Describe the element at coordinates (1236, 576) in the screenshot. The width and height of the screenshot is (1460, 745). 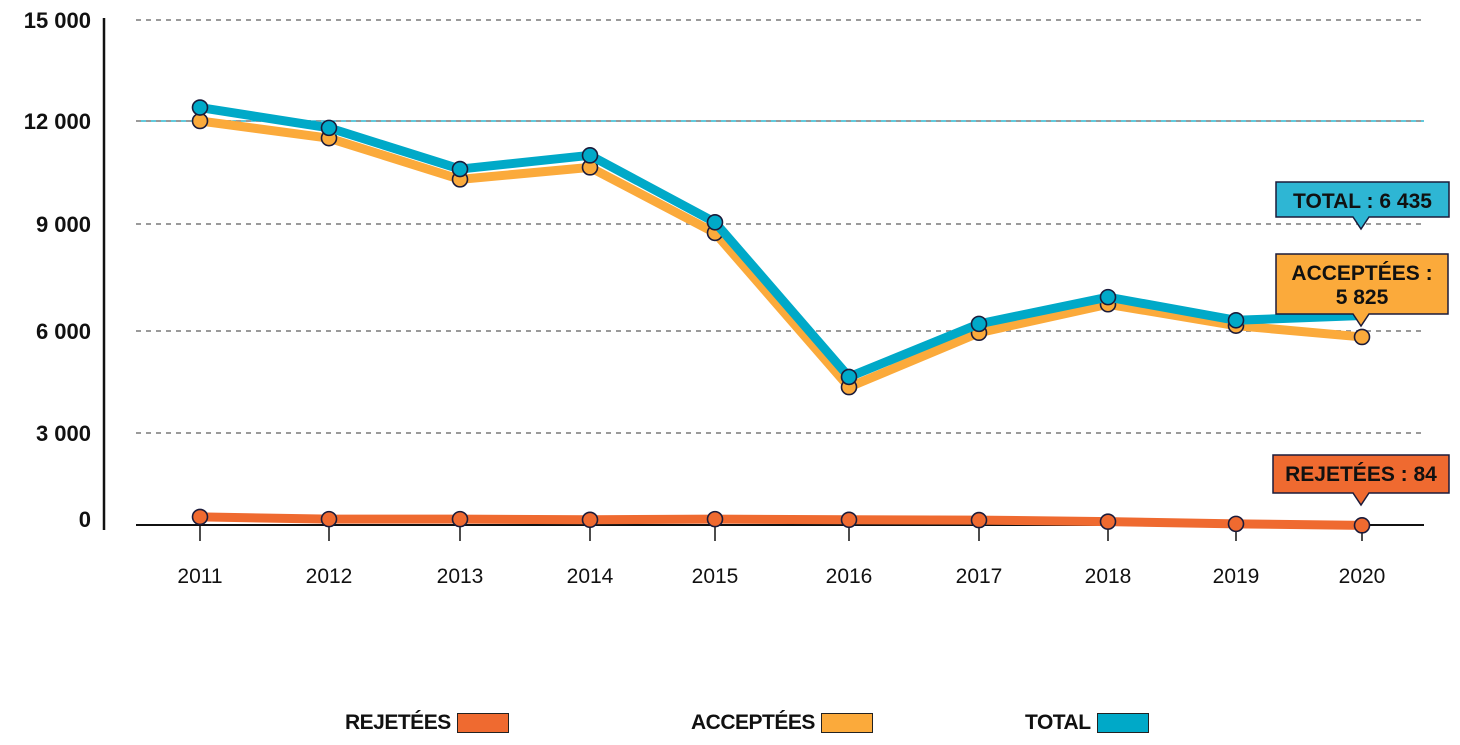
I see `x-tick-label: 2019` at that location.